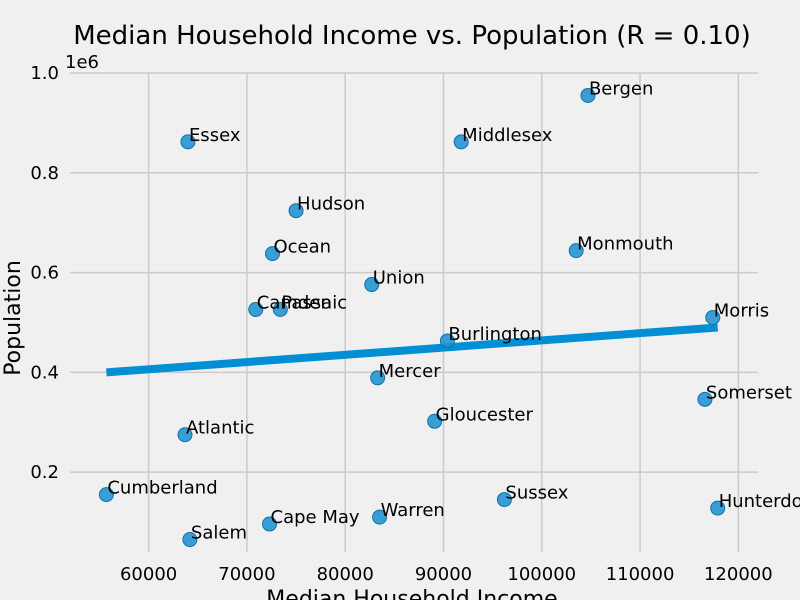  Describe the element at coordinates (640, 574) in the screenshot. I see `x-tick-label: 110000` at that location.